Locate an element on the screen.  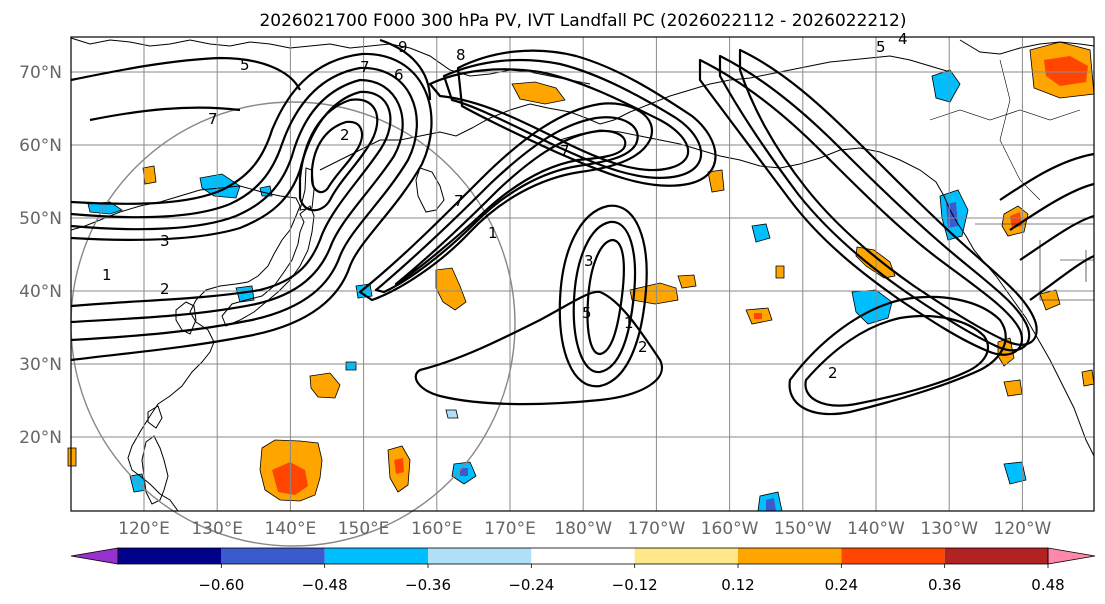
colorbar-tick-label: −0.24 is located at coordinates (531, 585).